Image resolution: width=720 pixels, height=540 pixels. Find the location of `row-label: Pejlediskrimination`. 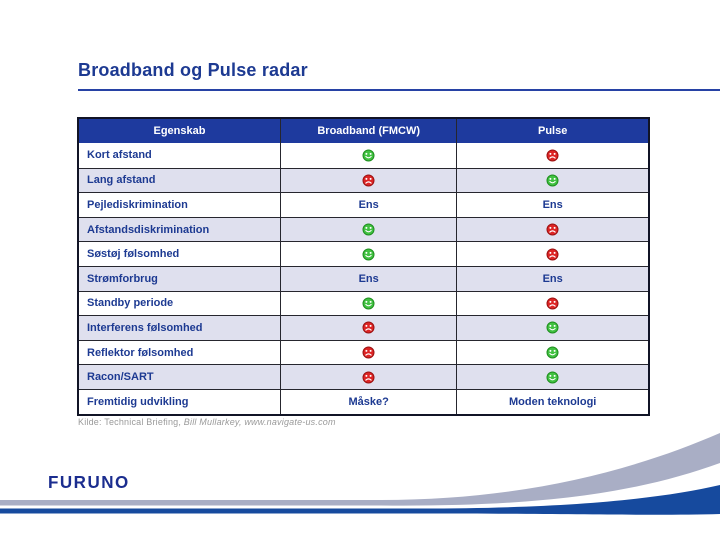

row-label: Pejlediskrimination is located at coordinates (180, 205).